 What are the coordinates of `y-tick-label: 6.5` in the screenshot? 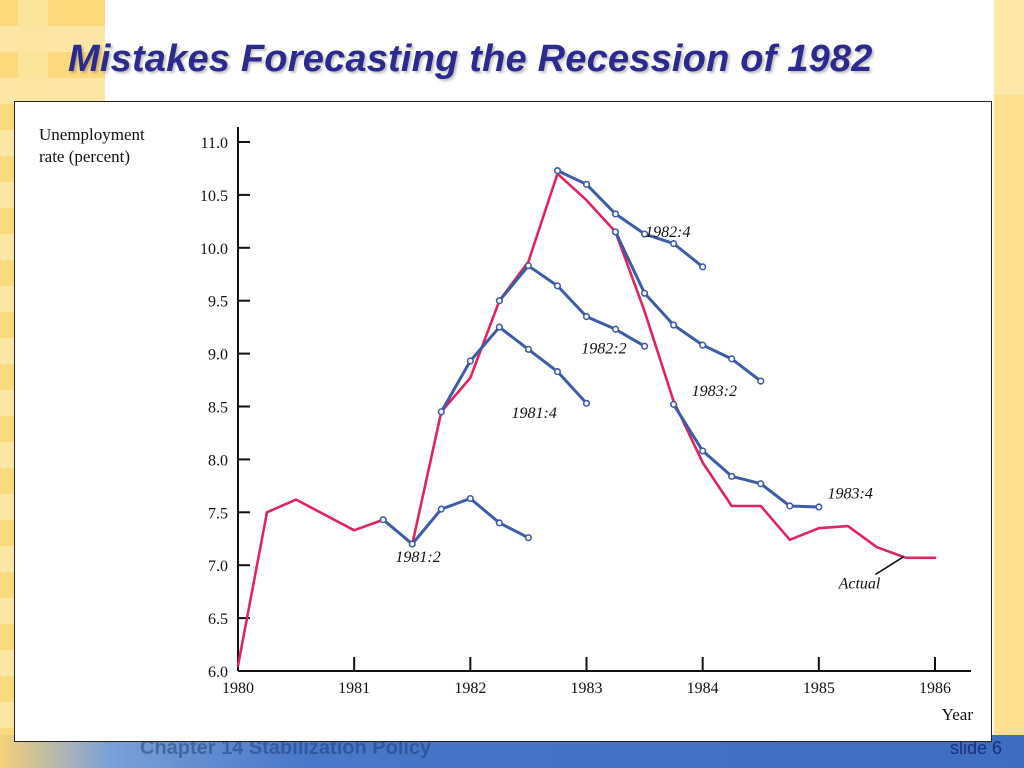 It's located at (218, 619).